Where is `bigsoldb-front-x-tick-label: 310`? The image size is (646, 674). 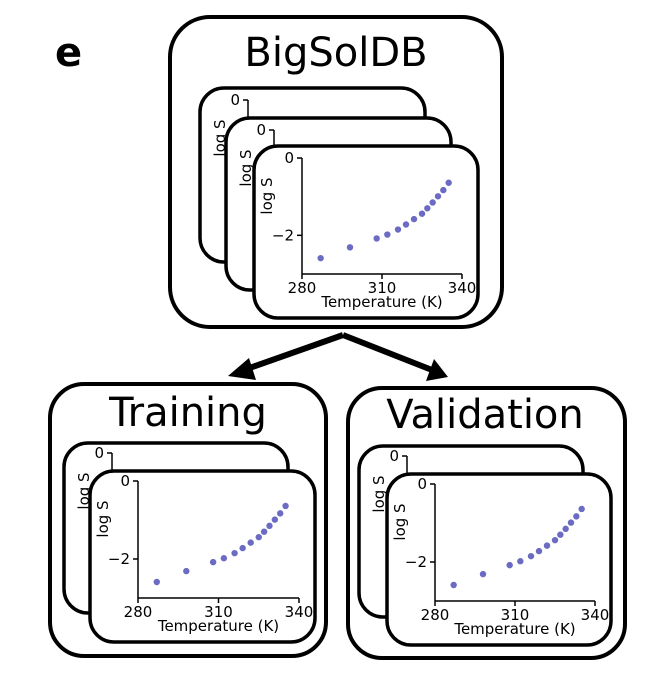
bigsoldb-front-x-tick-label: 310 is located at coordinates (382, 288).